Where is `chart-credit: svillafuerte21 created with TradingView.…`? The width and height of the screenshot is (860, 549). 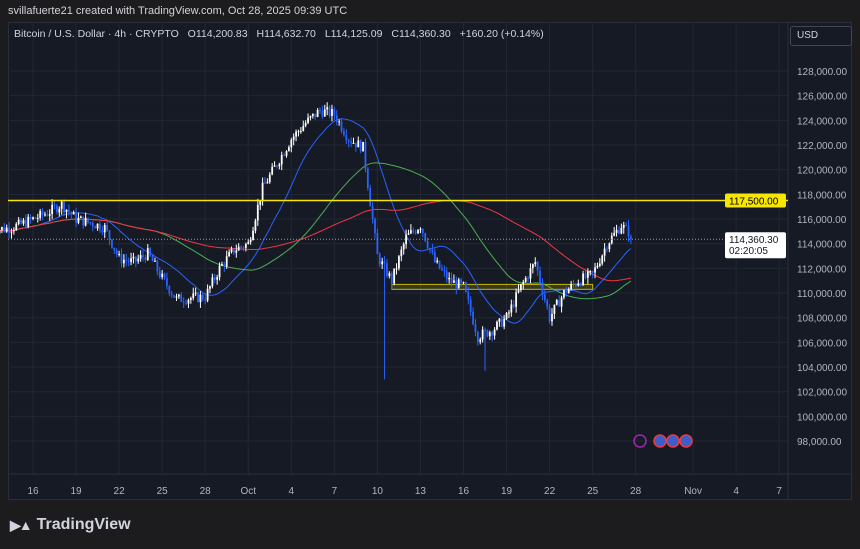
chart-credit: svillafuerte21 created with TradingView.… is located at coordinates (178, 11).